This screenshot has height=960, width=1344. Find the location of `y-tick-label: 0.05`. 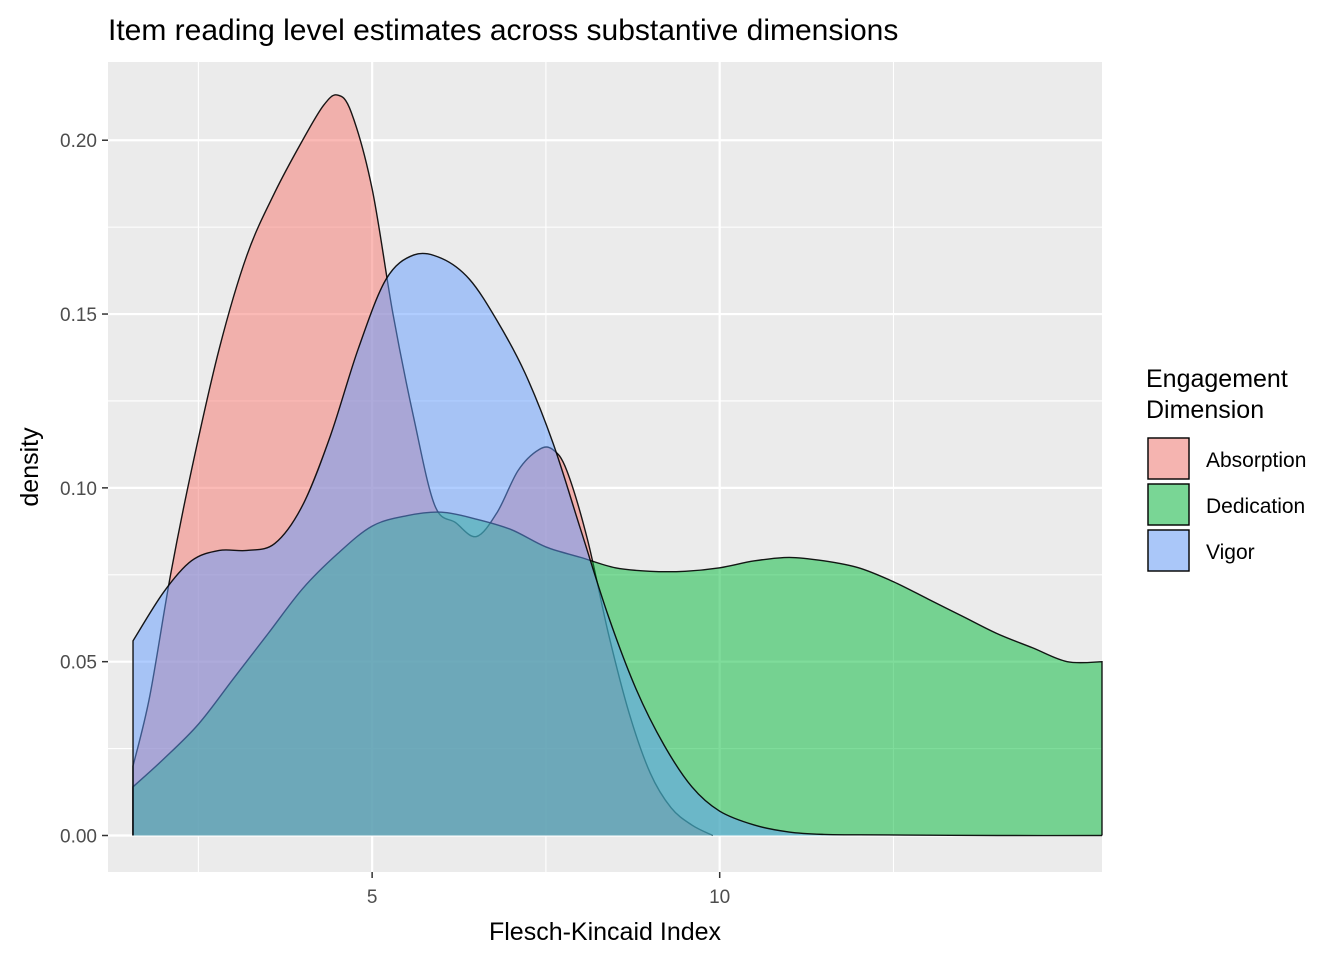

y-tick-label: 0.05 is located at coordinates (78, 663).